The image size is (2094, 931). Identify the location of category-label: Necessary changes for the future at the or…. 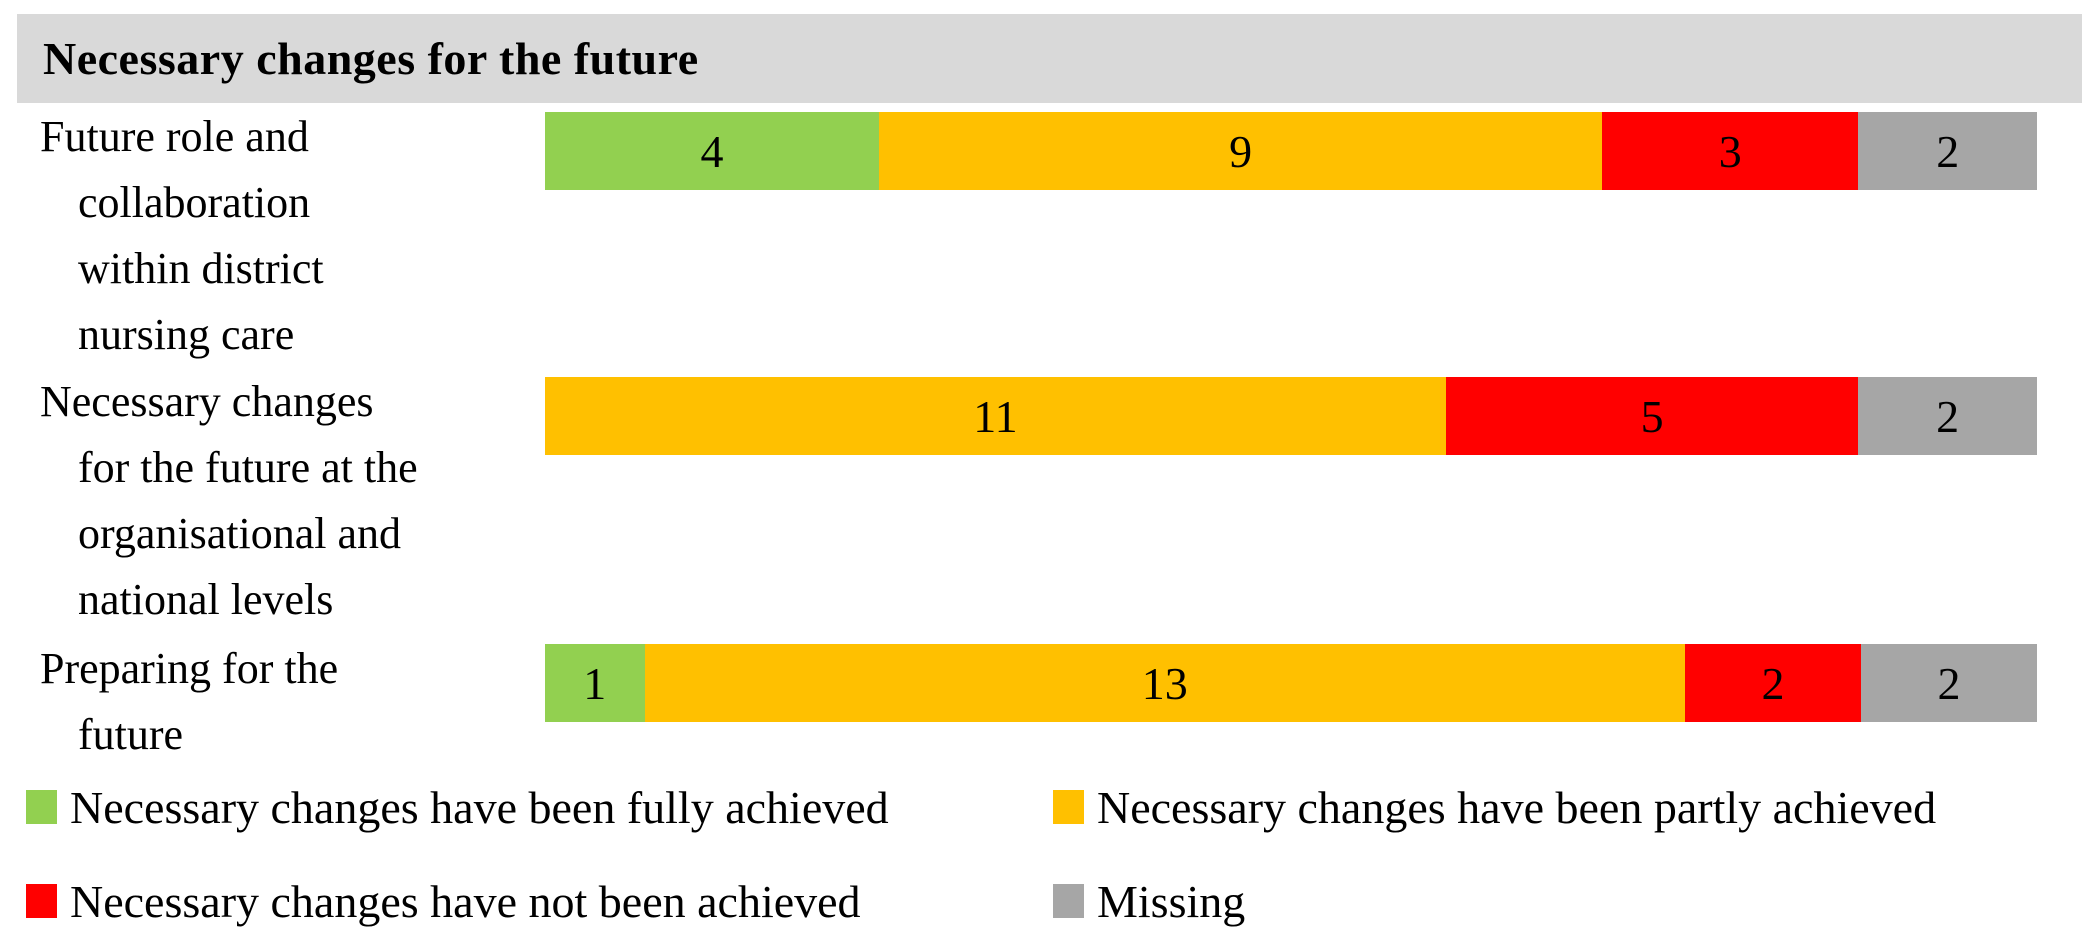
(229, 500).